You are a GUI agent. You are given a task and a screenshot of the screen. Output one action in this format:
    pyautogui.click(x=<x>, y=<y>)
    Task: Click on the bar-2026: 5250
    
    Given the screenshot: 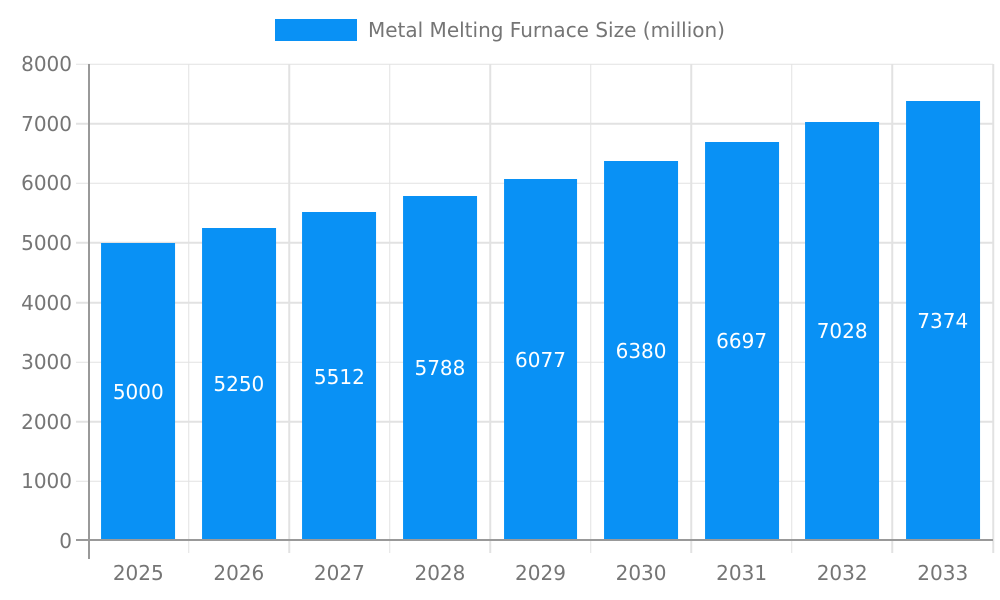 What is the action you would take?
    pyautogui.click(x=238, y=384)
    